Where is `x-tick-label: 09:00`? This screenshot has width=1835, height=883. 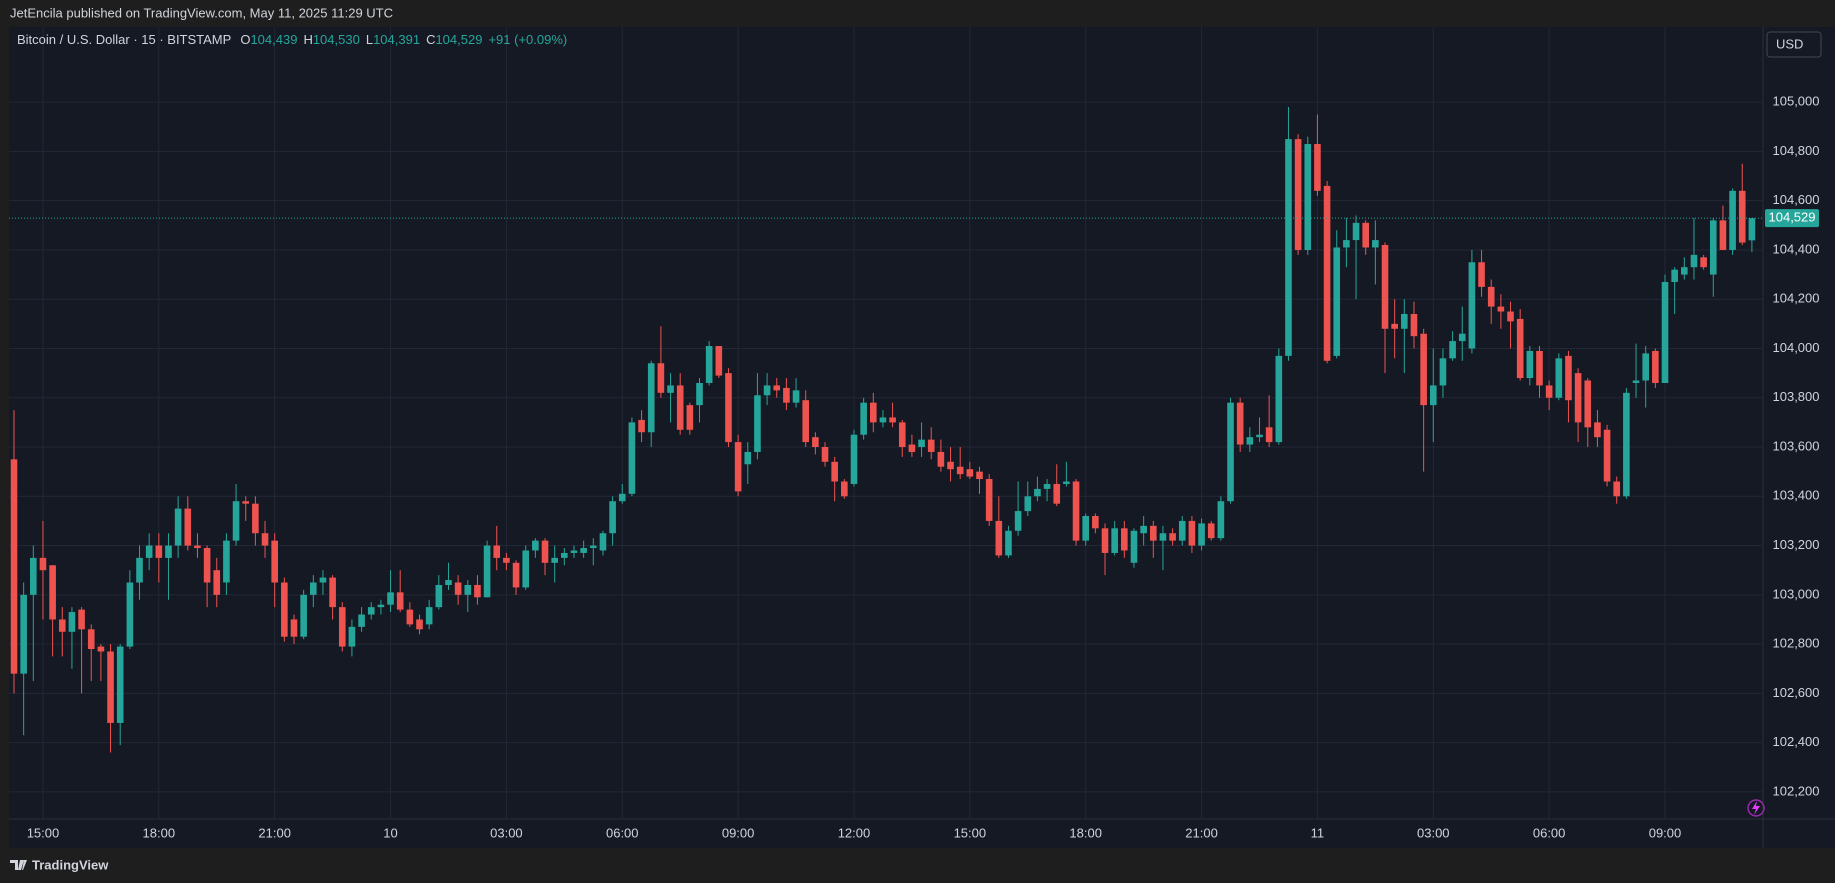
x-tick-label: 09:00 is located at coordinates (738, 832).